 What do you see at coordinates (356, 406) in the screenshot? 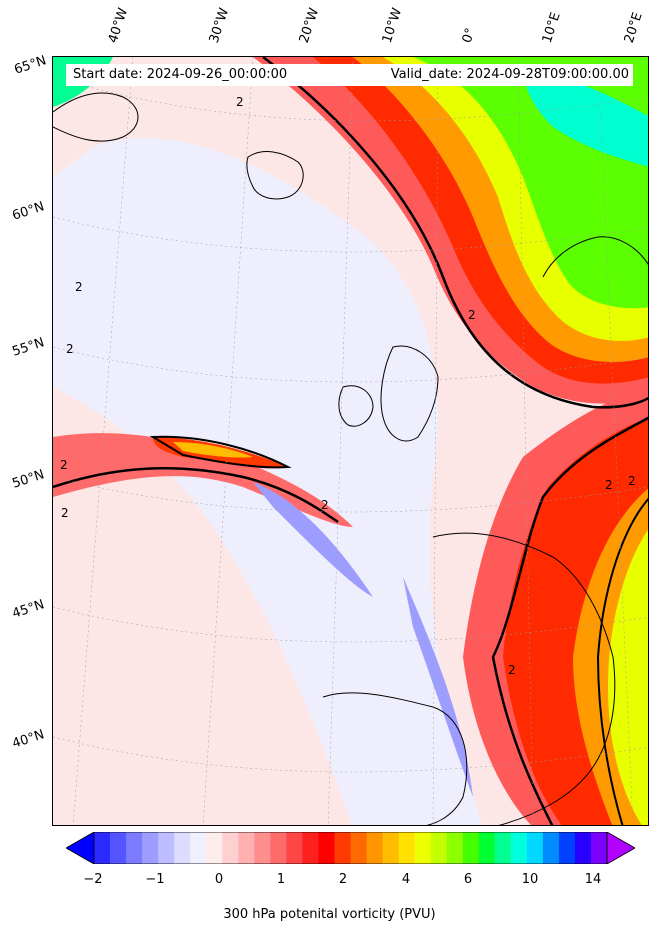
I see `coastline-ireland` at bounding box center [356, 406].